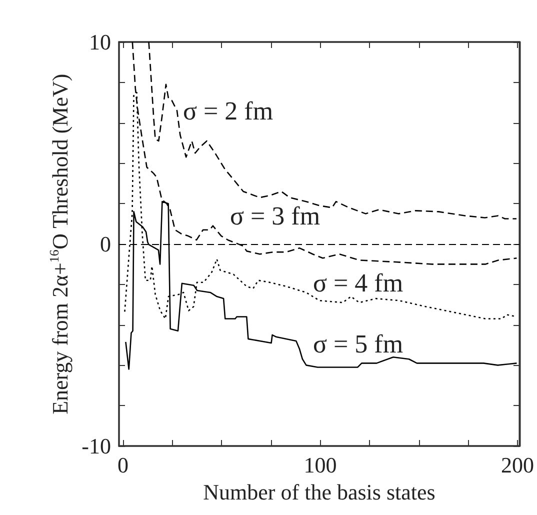 The height and width of the screenshot is (515, 537). What do you see at coordinates (358, 283) in the screenshot?
I see `annotation: σ = 4 fm` at bounding box center [358, 283].